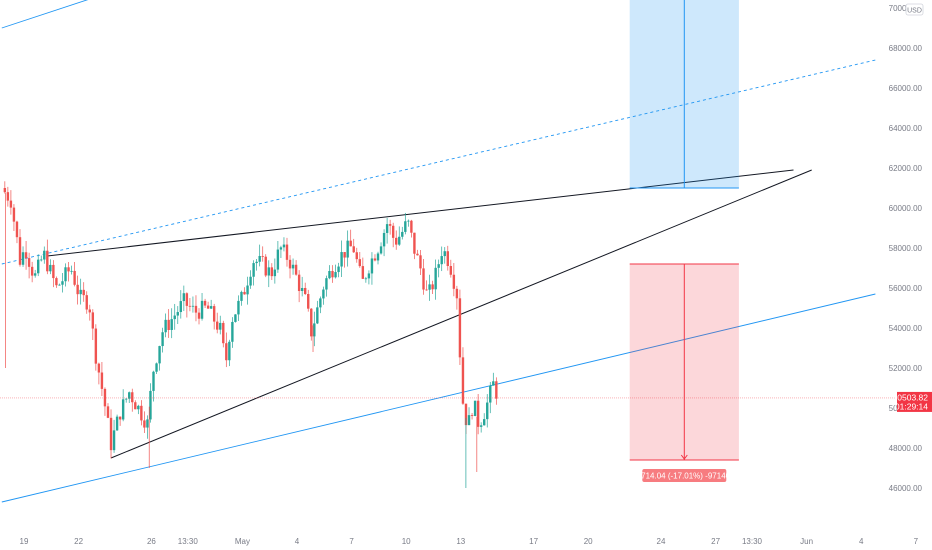 The image size is (932, 550). What do you see at coordinates (911, 406) in the screenshot?
I see `bar-countdown: 01:29:14` at bounding box center [911, 406].